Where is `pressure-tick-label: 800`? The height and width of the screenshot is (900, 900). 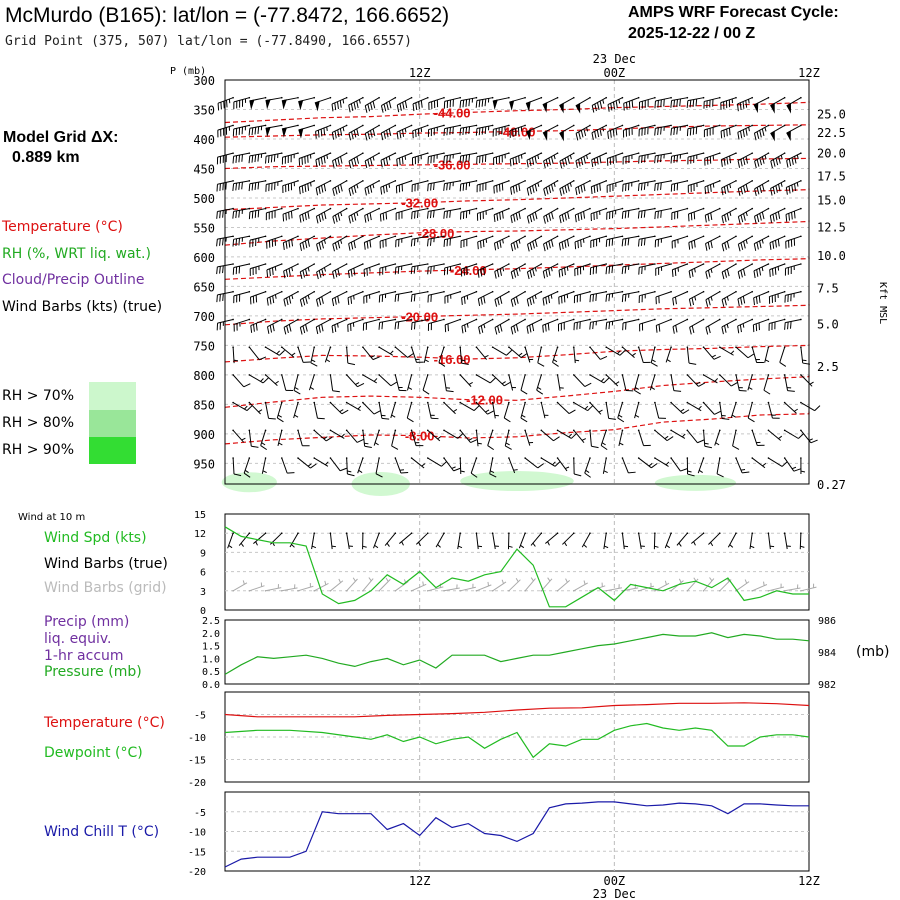 pressure-tick-label: 800 is located at coordinates (204, 376).